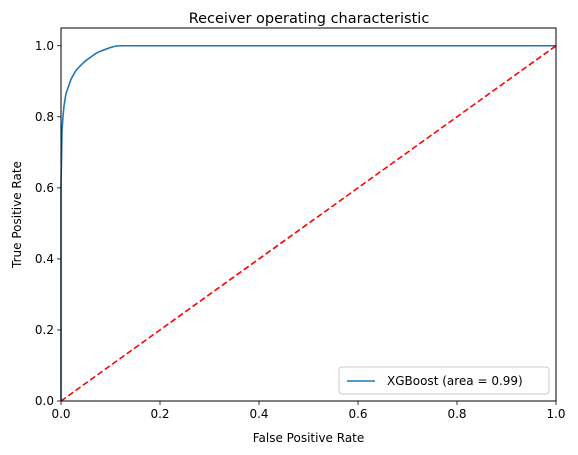 The width and height of the screenshot is (578, 455). What do you see at coordinates (555, 414) in the screenshot?
I see `x-tick-label: 1.0` at bounding box center [555, 414].